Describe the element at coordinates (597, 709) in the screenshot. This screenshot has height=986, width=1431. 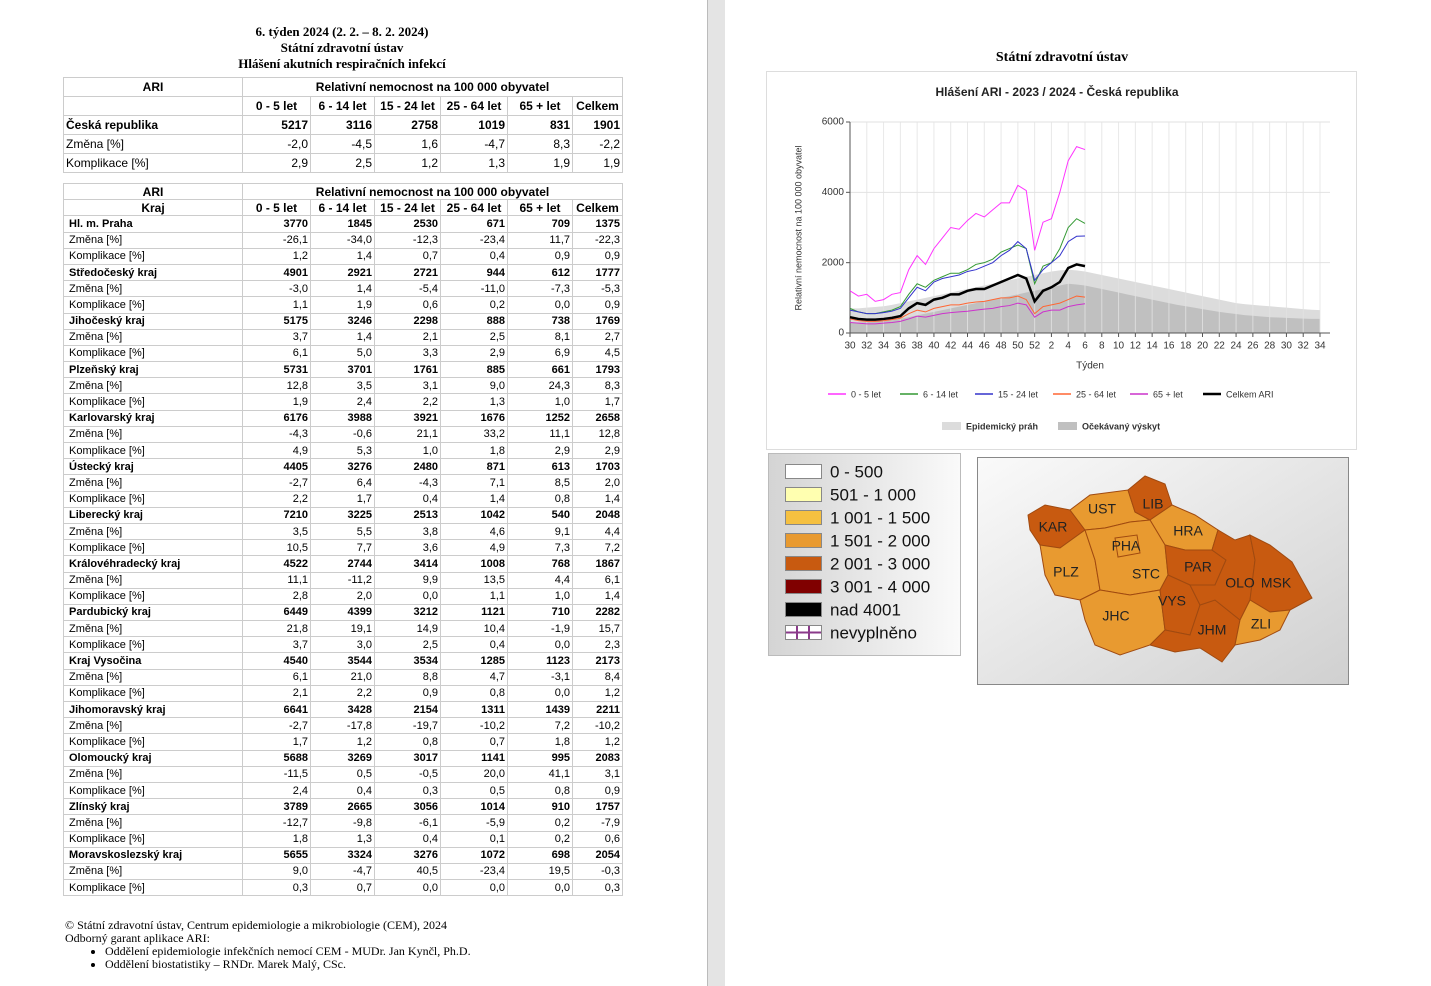
I see `cell: 2211` at that location.